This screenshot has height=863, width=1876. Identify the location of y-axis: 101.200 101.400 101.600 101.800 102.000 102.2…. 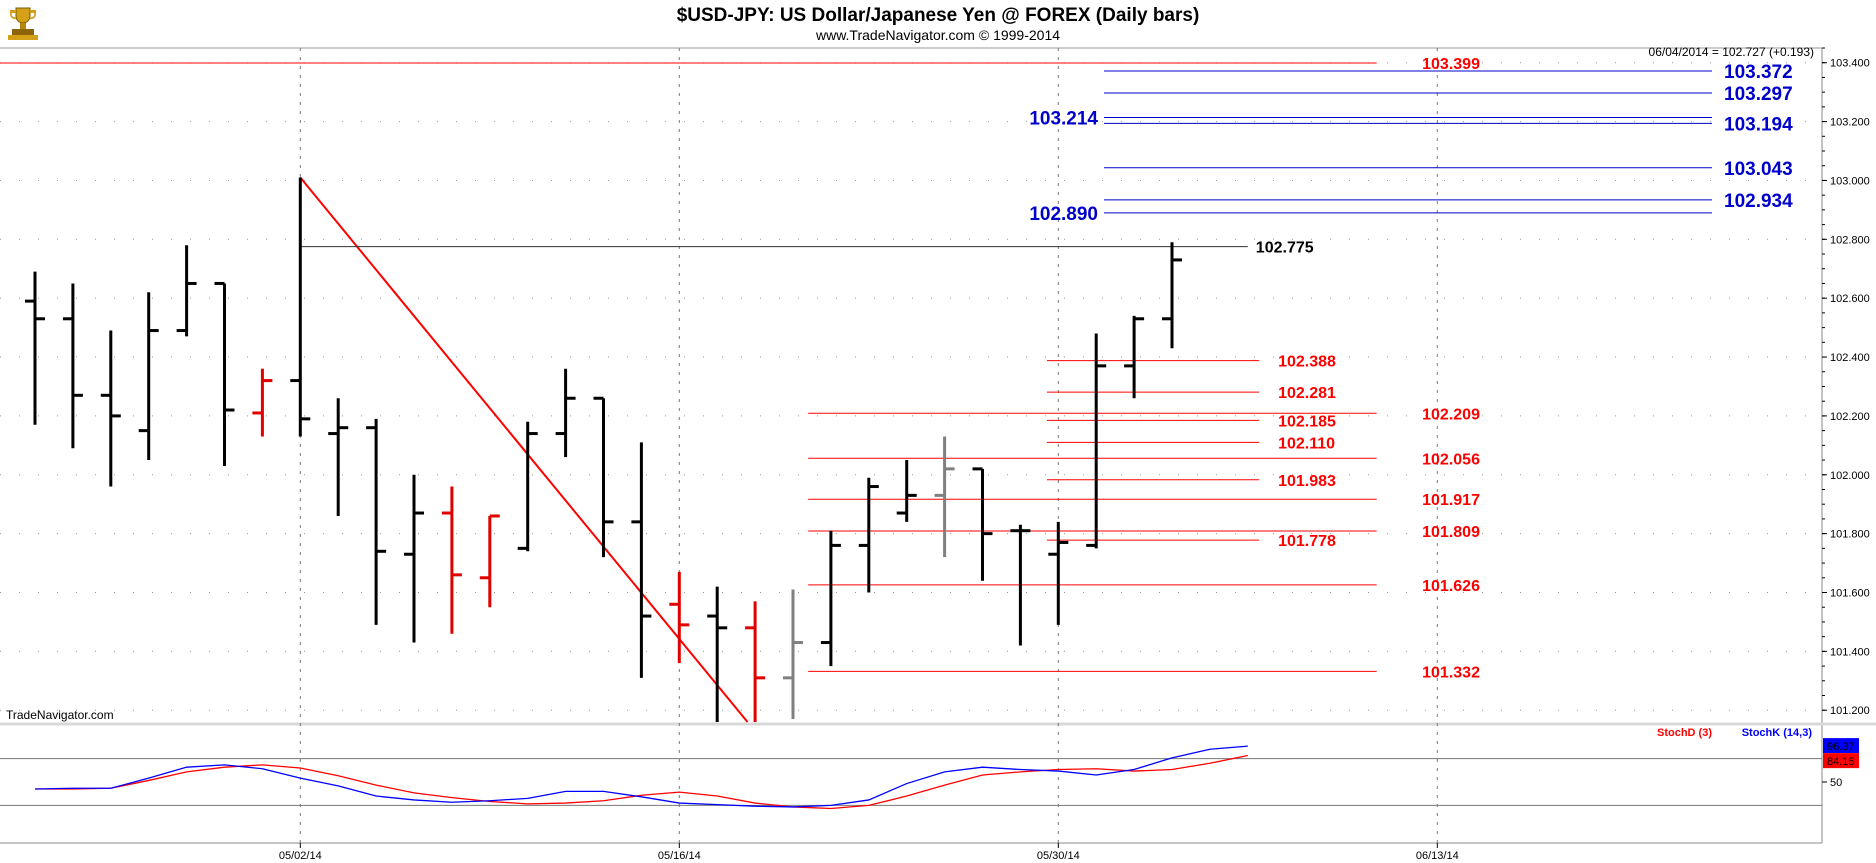
(1846, 382).